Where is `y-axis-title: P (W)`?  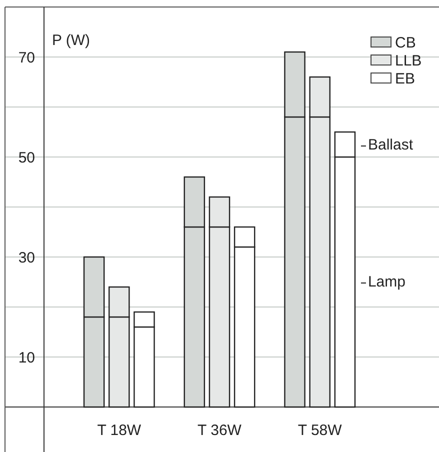
y-axis-title: P (W) is located at coordinates (71, 40).